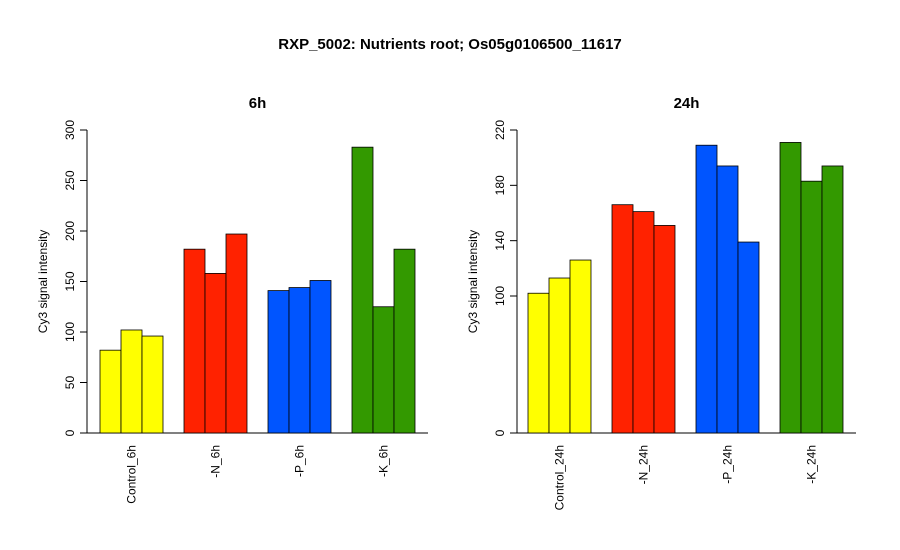 This screenshot has width=900, height=550. Describe the element at coordinates (384, 461) in the screenshot. I see `panel-1-category-label: -K_6h` at that location.